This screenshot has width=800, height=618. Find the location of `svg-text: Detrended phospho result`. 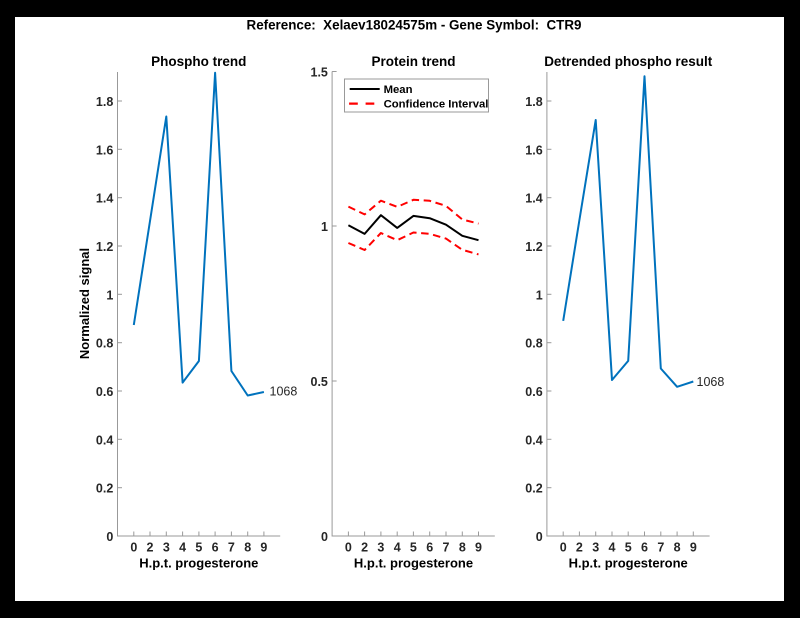

svg-text: Detrended phospho result is located at coordinates (628, 61).